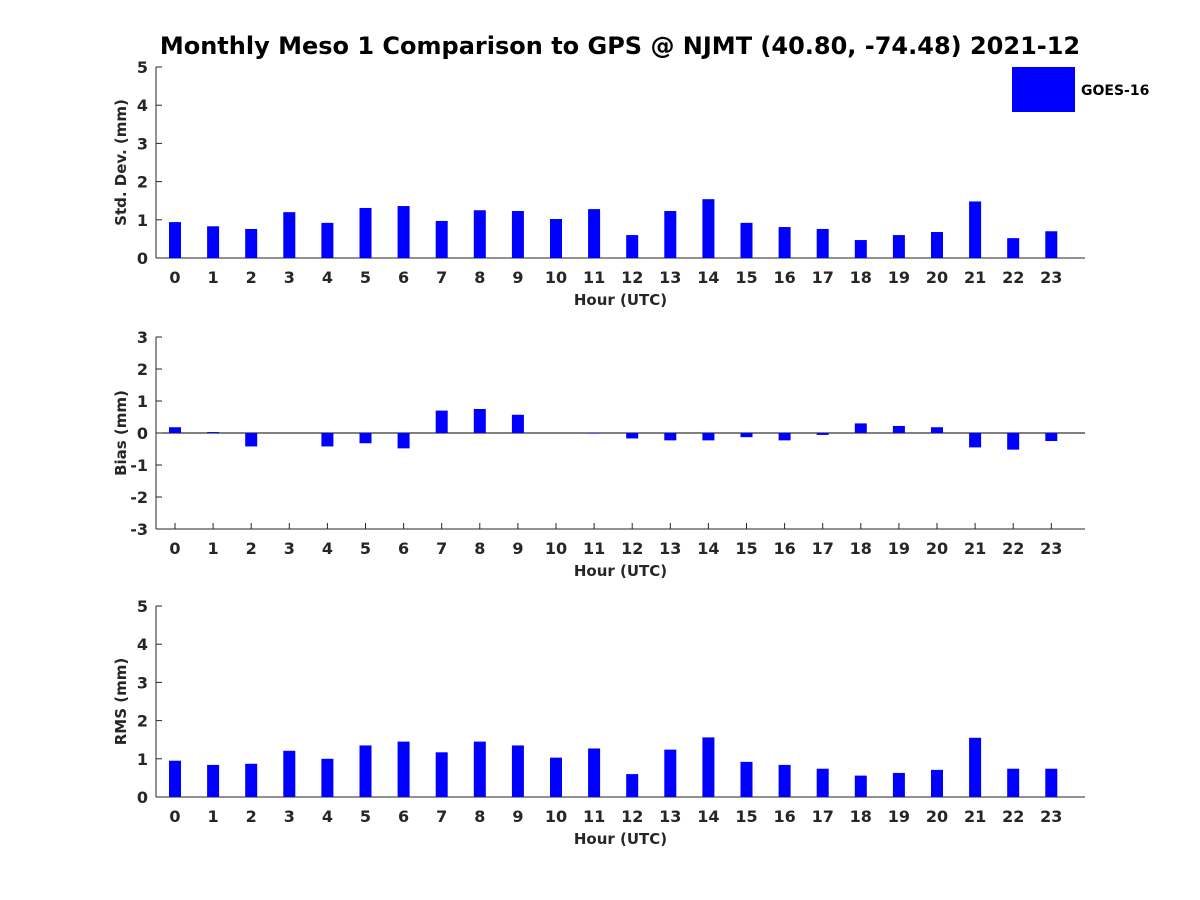 The width and height of the screenshot is (1200, 900). Describe the element at coordinates (142, 67) in the screenshot. I see `y-tick-label: 5` at that location.